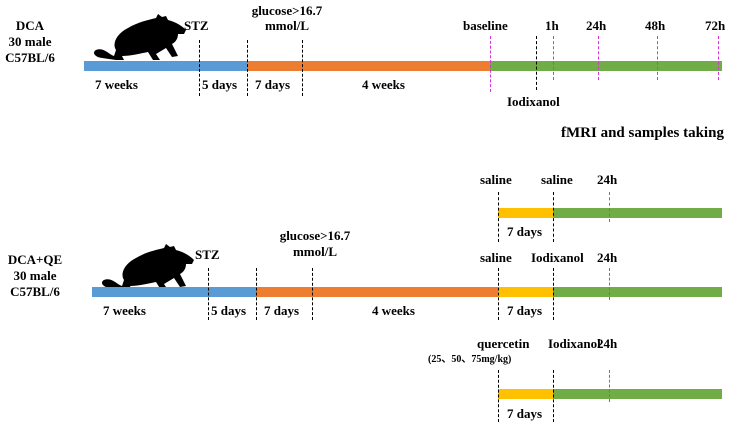  Describe the element at coordinates (315, 251) in the screenshot. I see `group2-glucose-line2: mmol/L` at that location.